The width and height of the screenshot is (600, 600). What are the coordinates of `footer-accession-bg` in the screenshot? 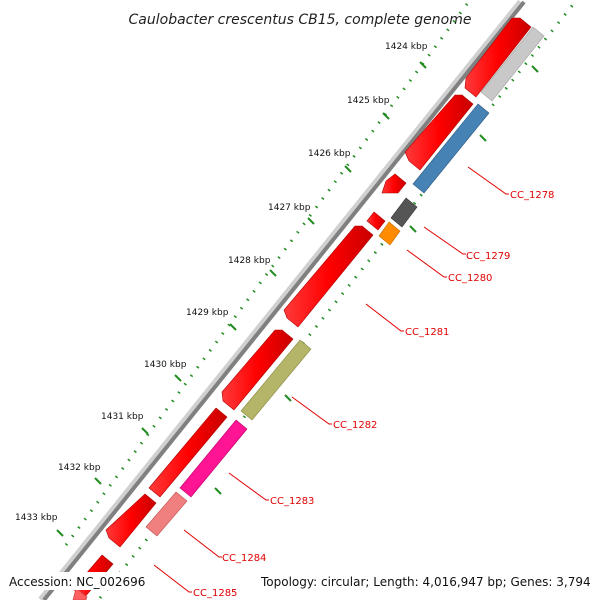 It's located at (76, 581).